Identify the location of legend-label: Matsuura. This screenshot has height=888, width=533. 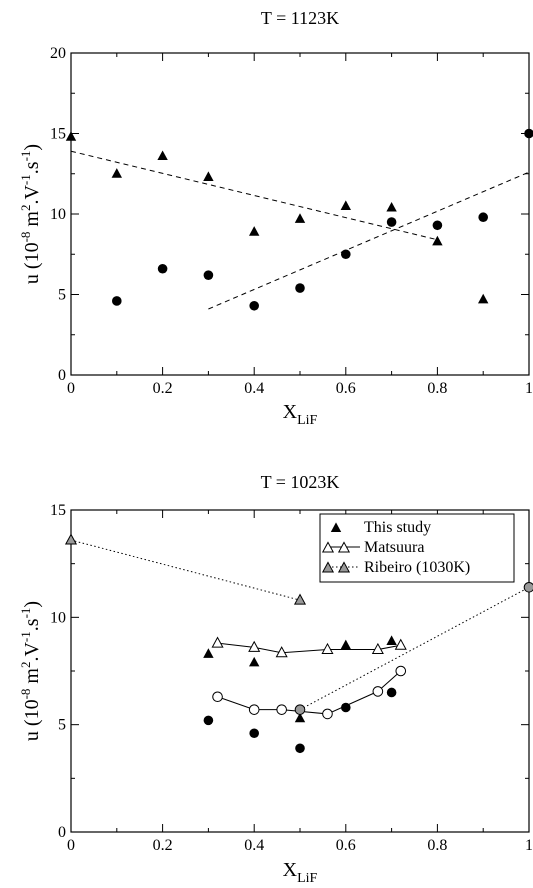
(394, 547).